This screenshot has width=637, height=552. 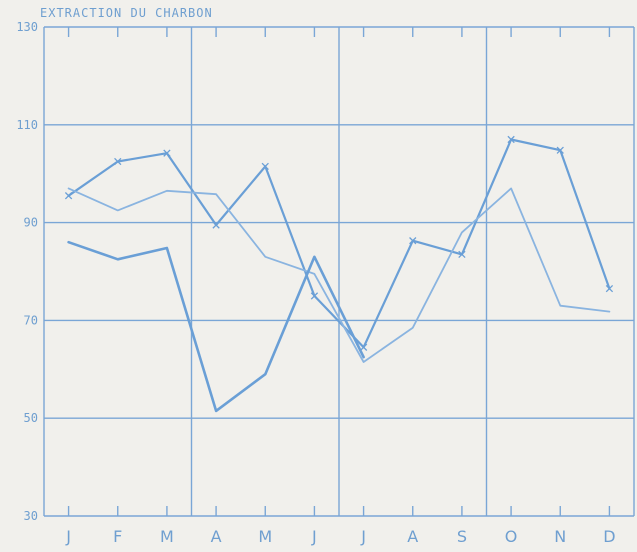 I want to click on y-tick-label-30: 30, so click(x=31, y=516).